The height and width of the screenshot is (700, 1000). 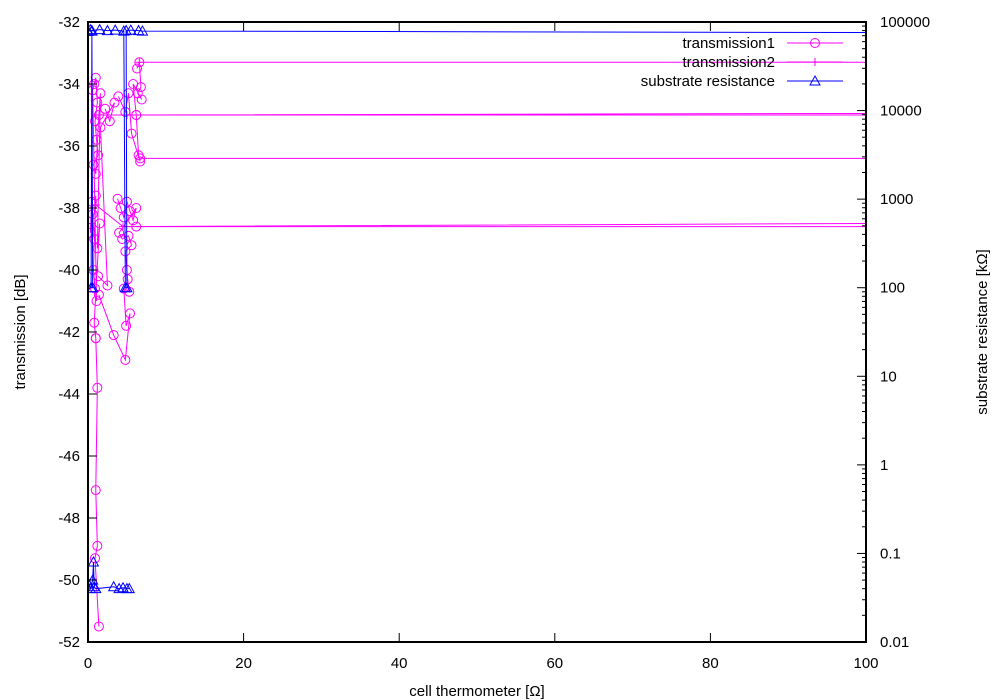 I want to click on y-tick-label: -44, so click(x=69, y=394).